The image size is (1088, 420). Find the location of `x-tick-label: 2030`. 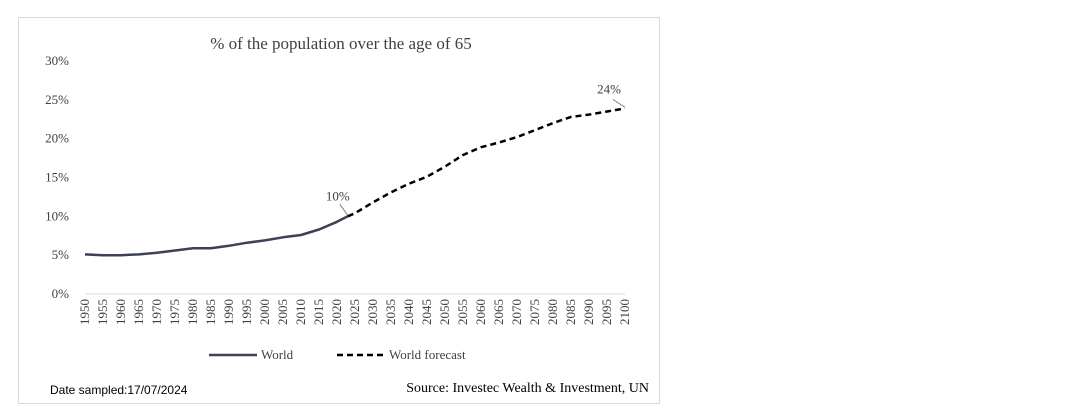

x-tick-label: 2030 is located at coordinates (372, 312).